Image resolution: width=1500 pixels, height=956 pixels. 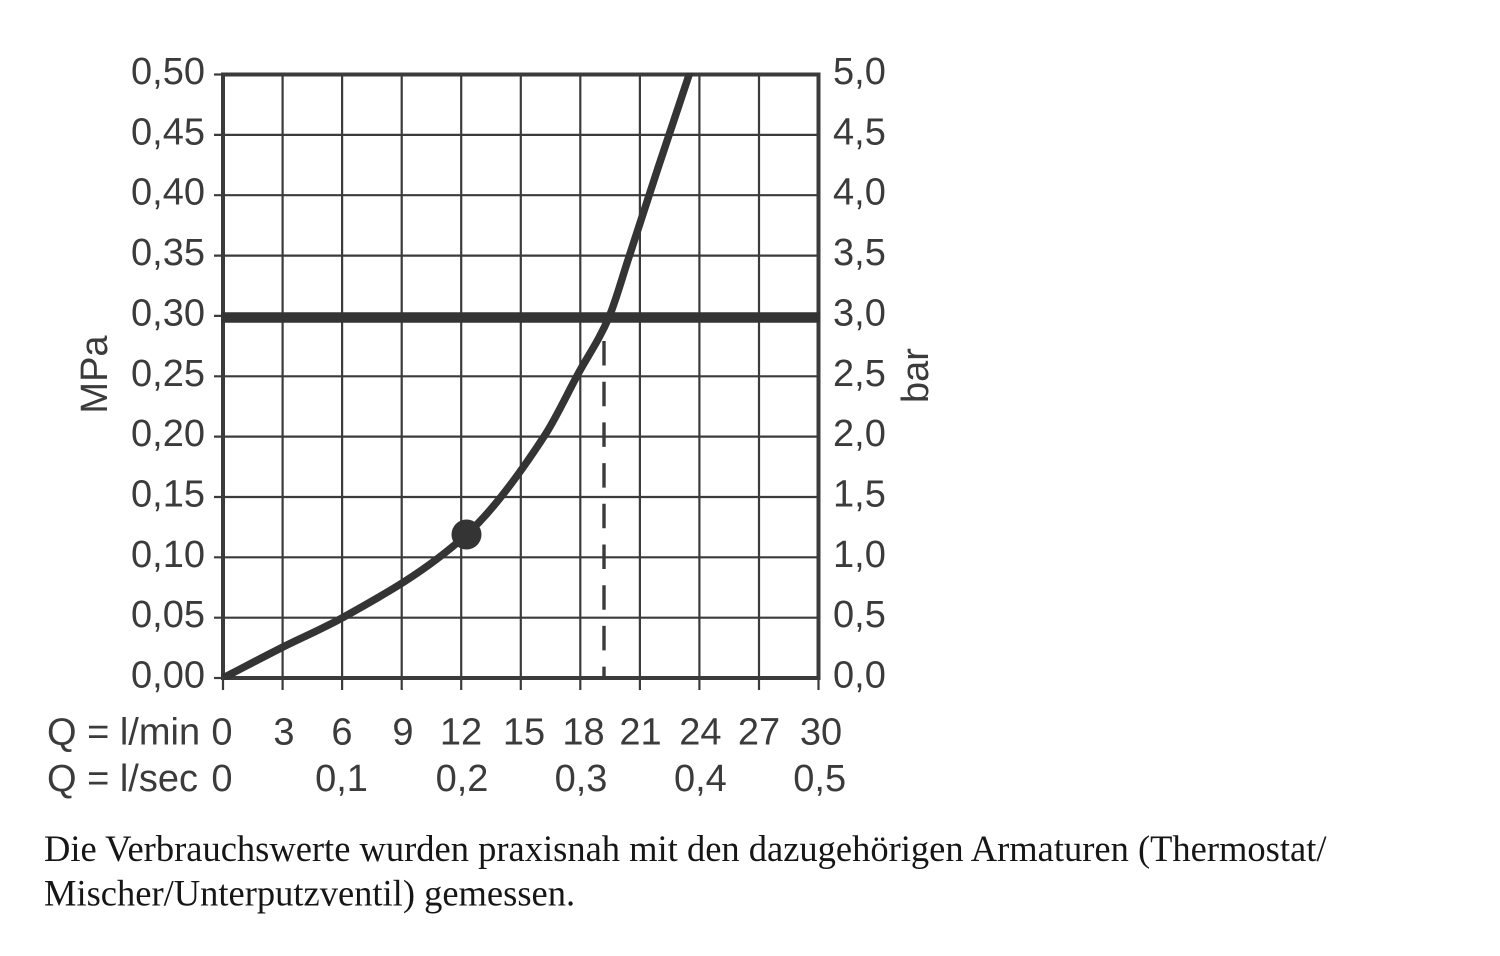 I want to click on svg-text: 18, so click(x=583, y=733).